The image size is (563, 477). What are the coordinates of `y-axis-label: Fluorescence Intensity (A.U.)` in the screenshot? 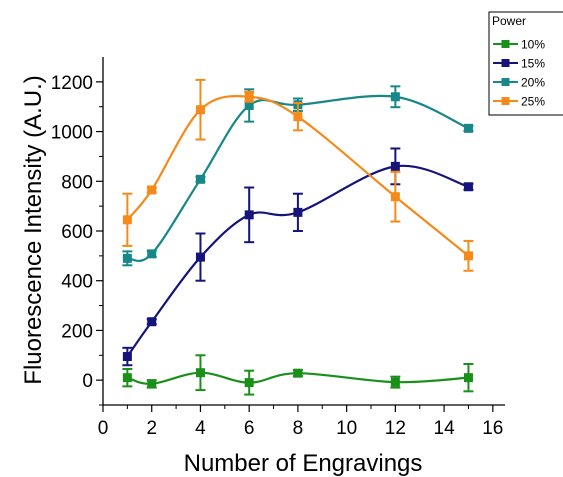 It's located at (33, 229).